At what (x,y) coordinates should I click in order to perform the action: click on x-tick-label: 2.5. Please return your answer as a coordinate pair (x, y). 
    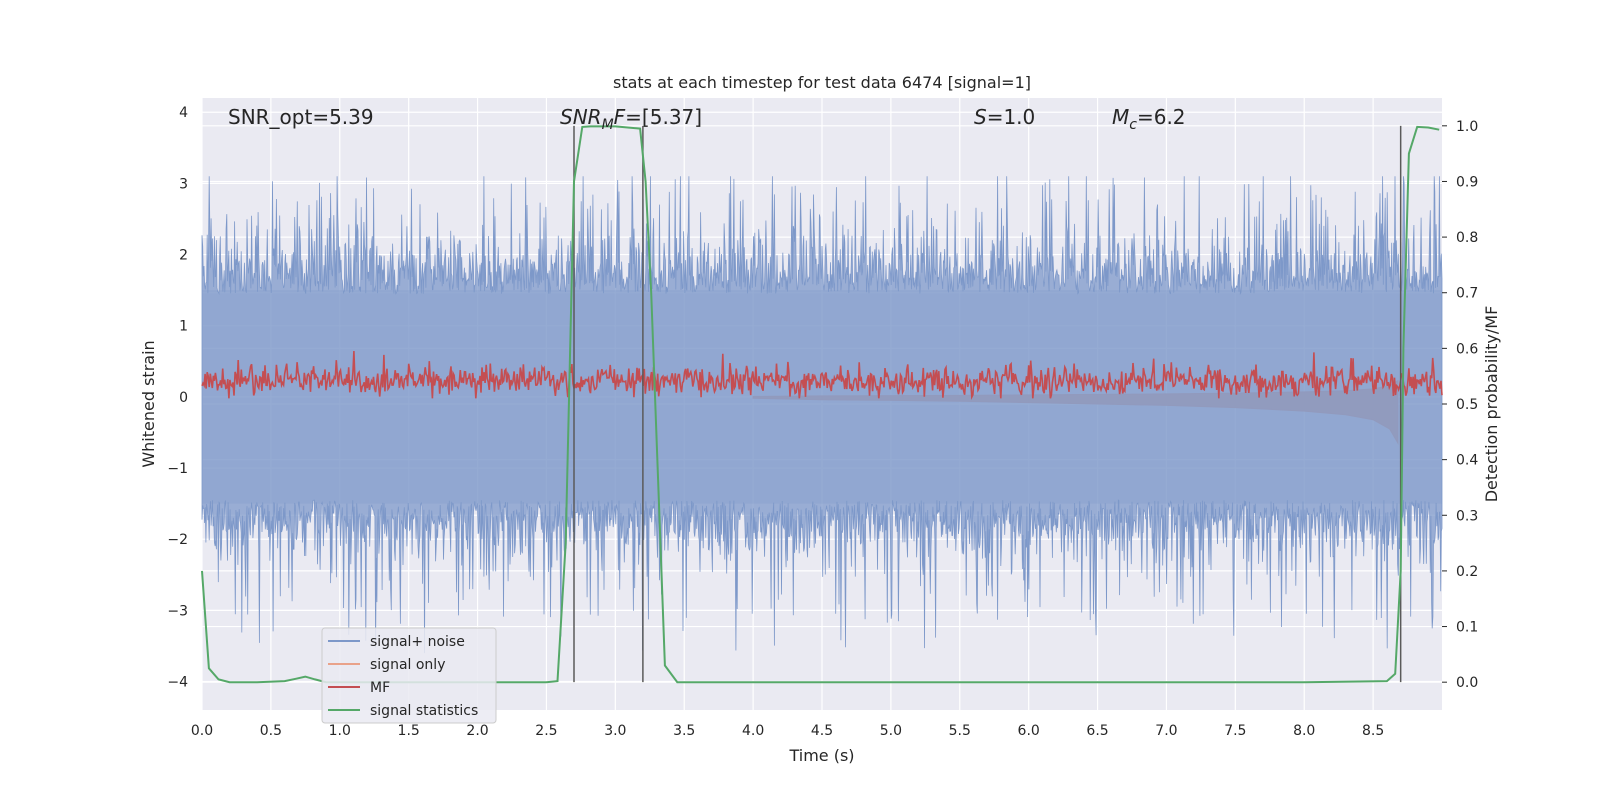
    Looking at the image, I should click on (546, 731).